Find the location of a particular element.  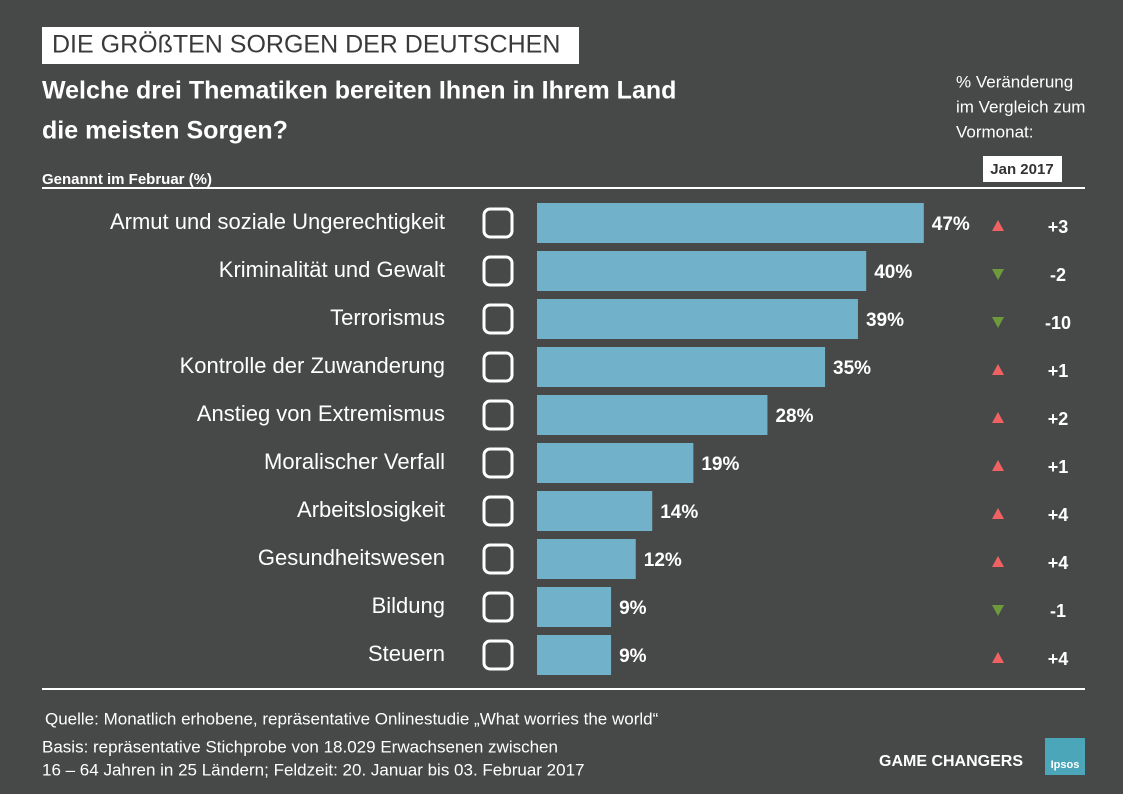

value-label: 40% is located at coordinates (893, 272).